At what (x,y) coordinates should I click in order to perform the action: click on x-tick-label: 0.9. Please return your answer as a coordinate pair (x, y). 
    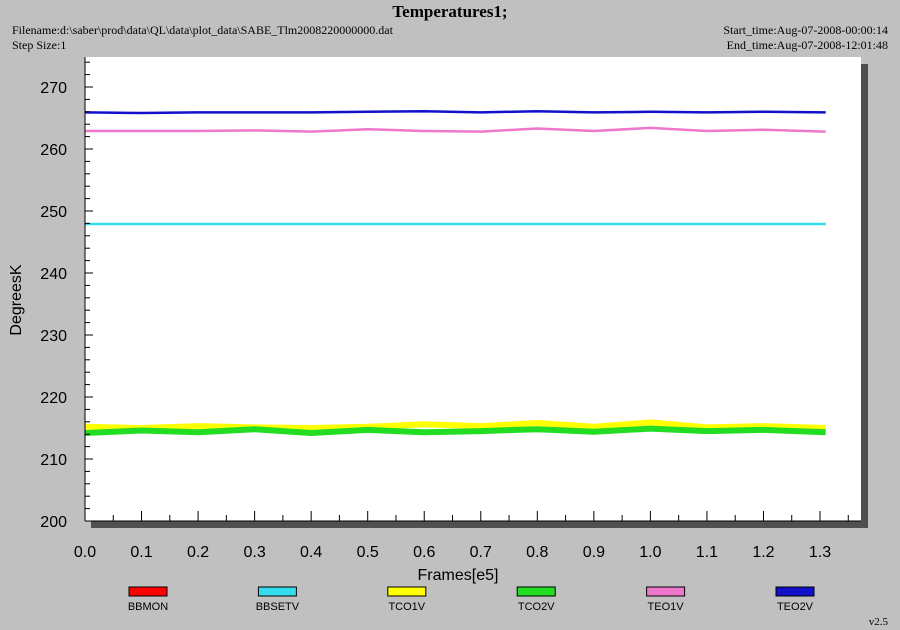
    Looking at the image, I should click on (594, 552).